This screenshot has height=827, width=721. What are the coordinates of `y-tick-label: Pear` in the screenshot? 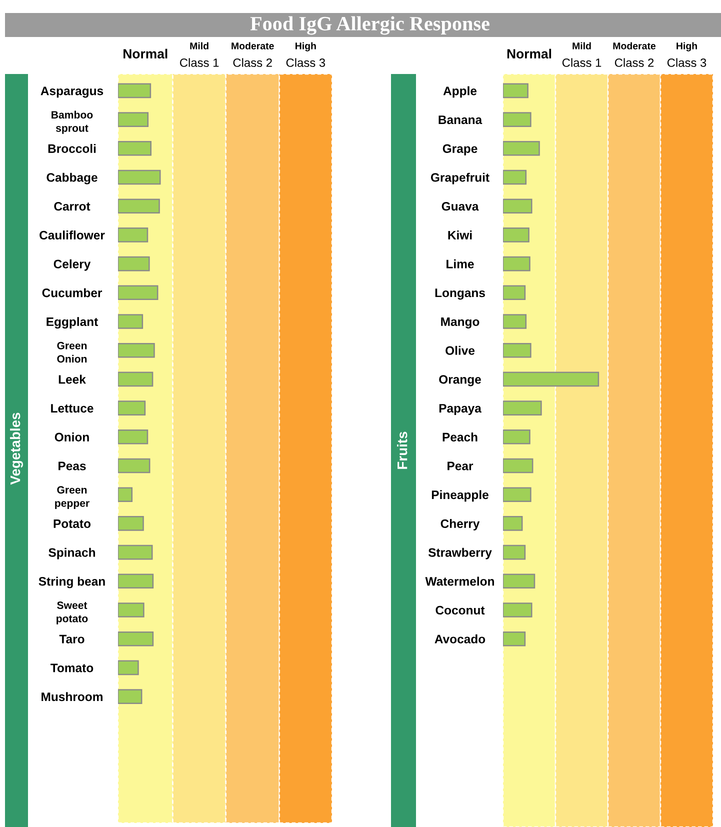 It's located at (461, 466).